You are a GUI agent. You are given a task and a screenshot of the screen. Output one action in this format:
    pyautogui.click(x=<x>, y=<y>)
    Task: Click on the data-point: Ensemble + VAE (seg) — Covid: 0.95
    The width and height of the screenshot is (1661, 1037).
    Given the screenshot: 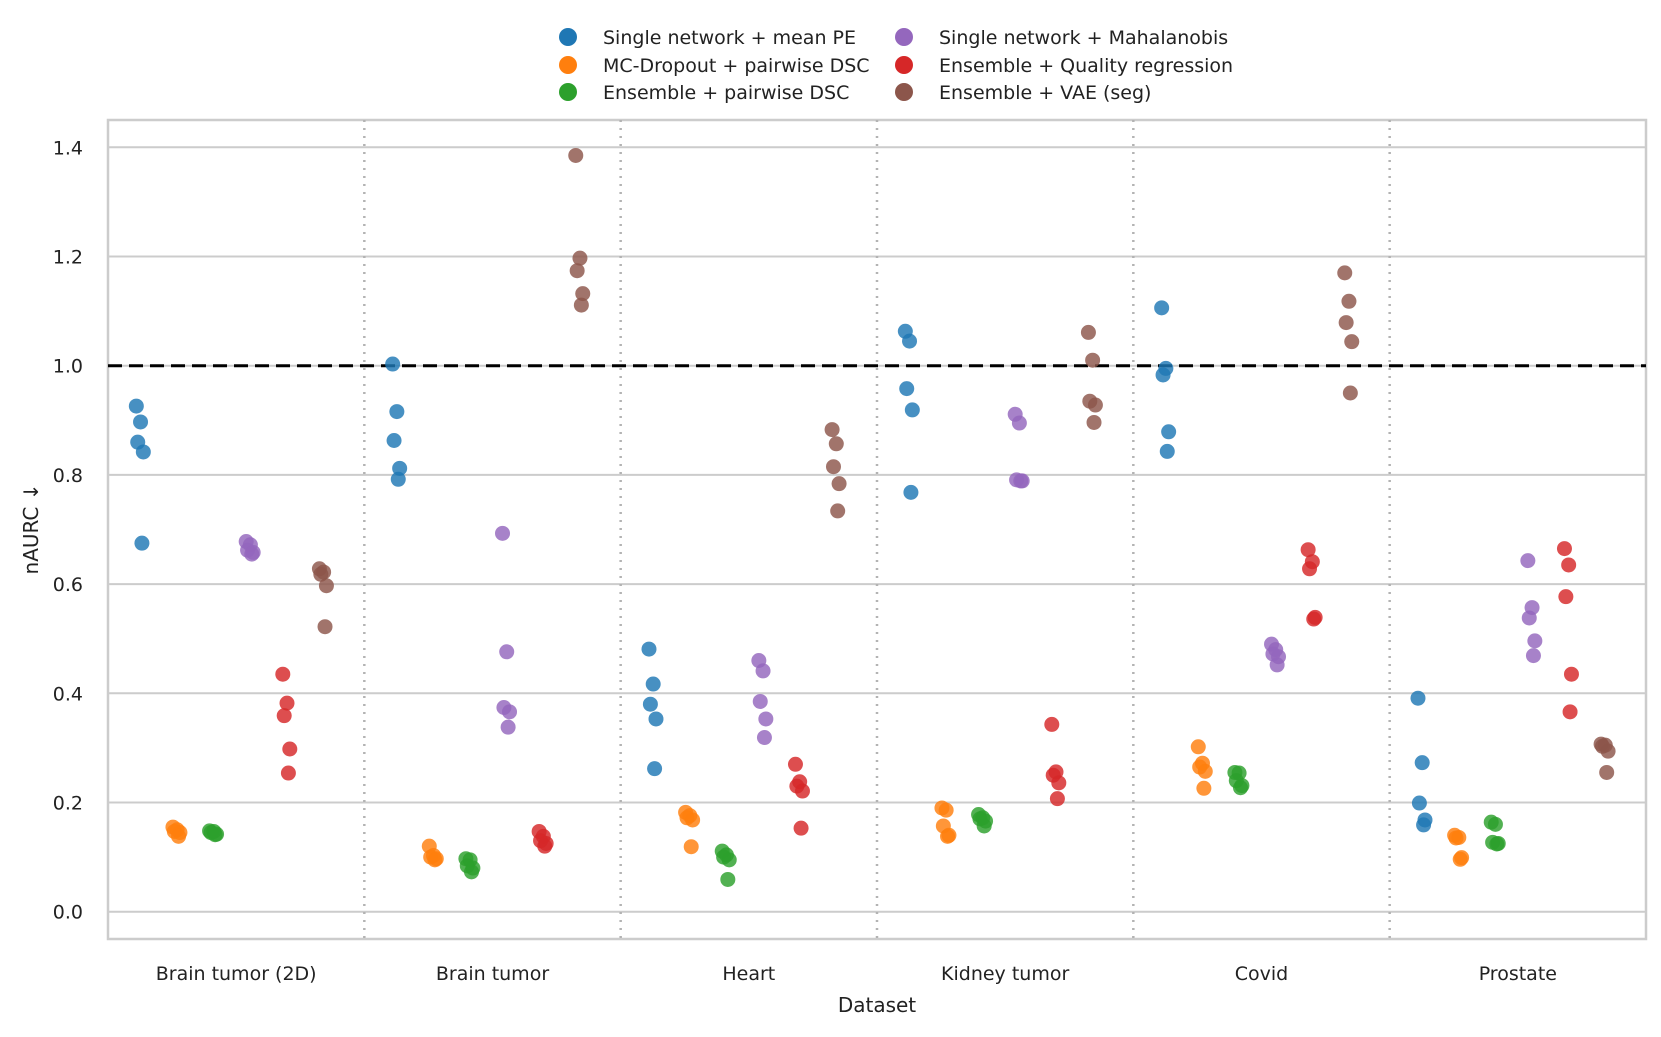 What is the action you would take?
    pyautogui.click(x=1350, y=393)
    